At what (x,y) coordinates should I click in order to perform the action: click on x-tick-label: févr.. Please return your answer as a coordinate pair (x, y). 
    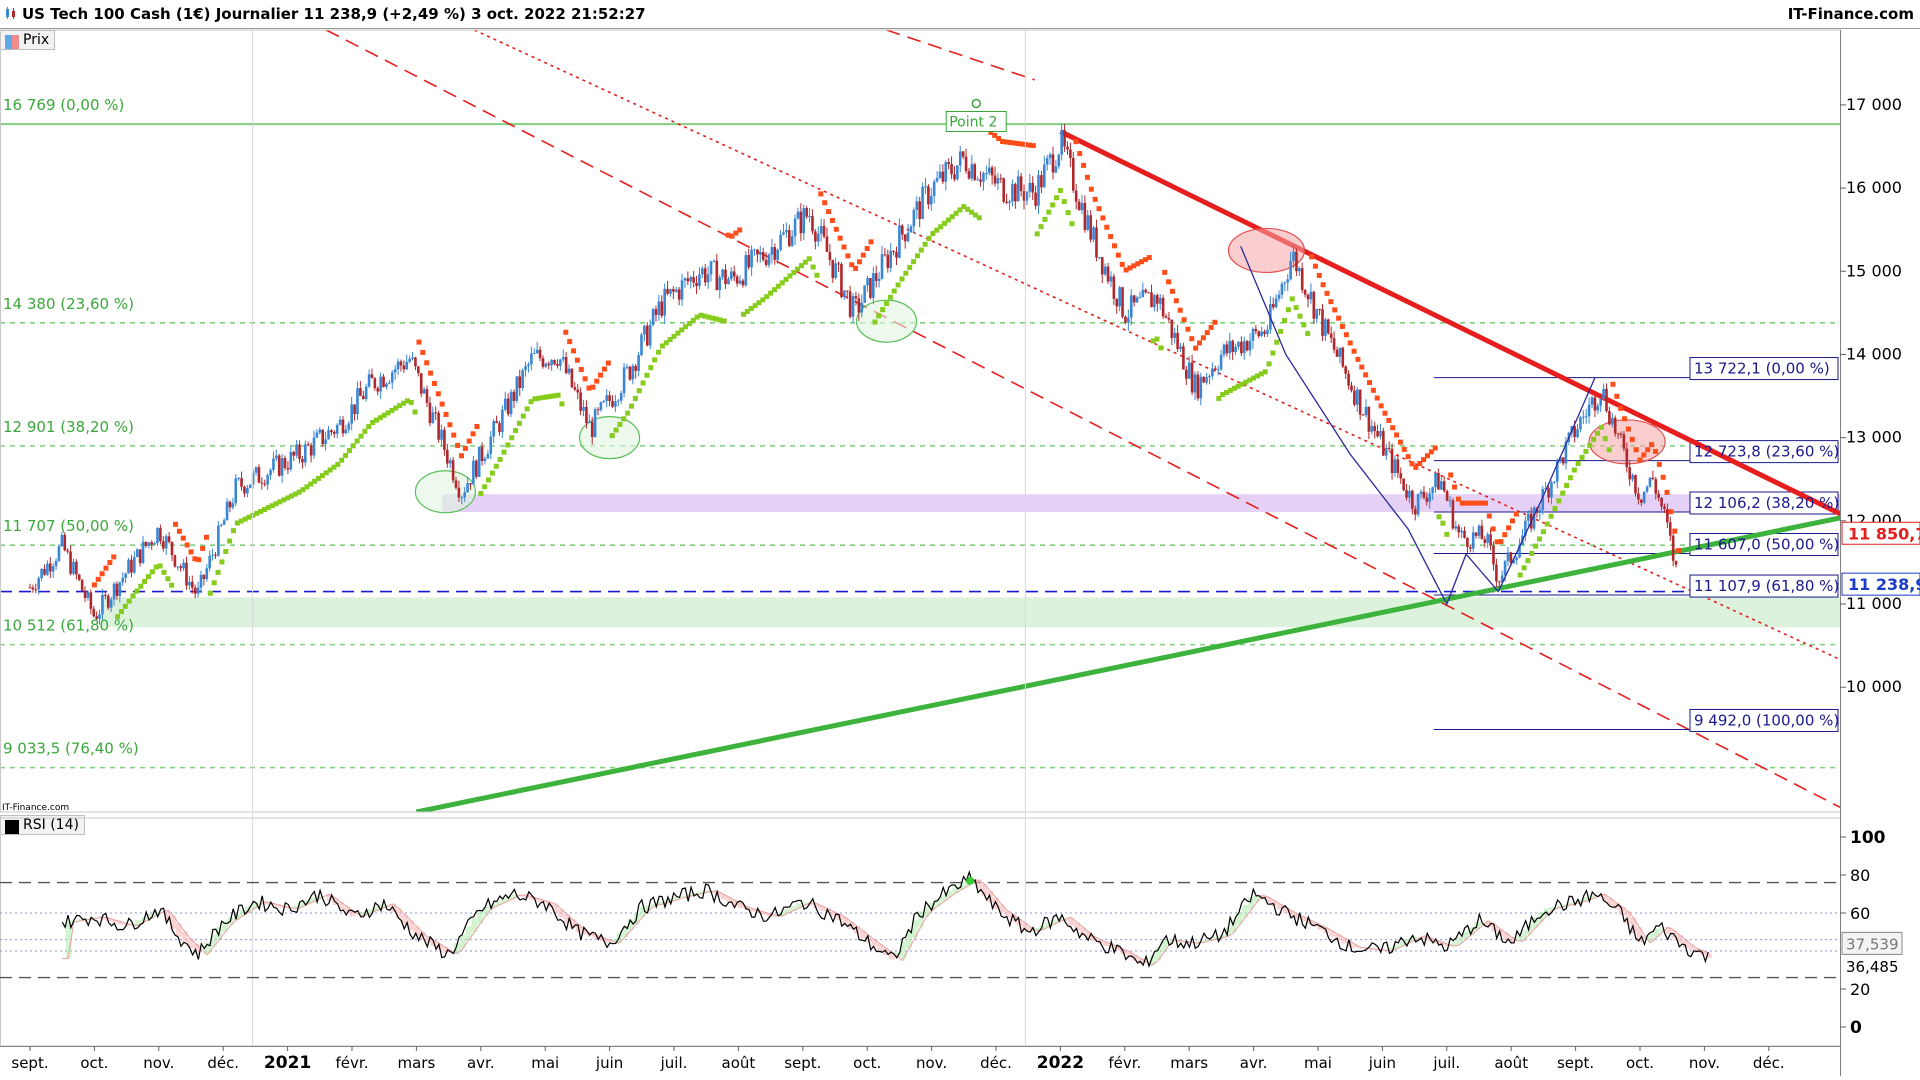
    Looking at the image, I should click on (352, 1063).